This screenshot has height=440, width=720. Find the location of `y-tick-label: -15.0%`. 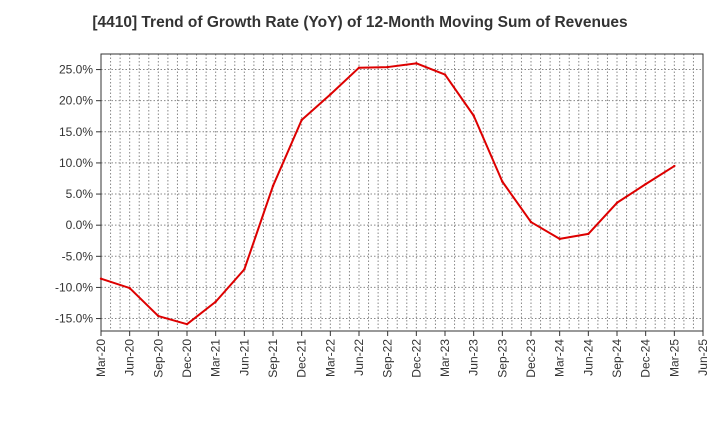

y-tick-label: -15.0% is located at coordinates (74, 319).